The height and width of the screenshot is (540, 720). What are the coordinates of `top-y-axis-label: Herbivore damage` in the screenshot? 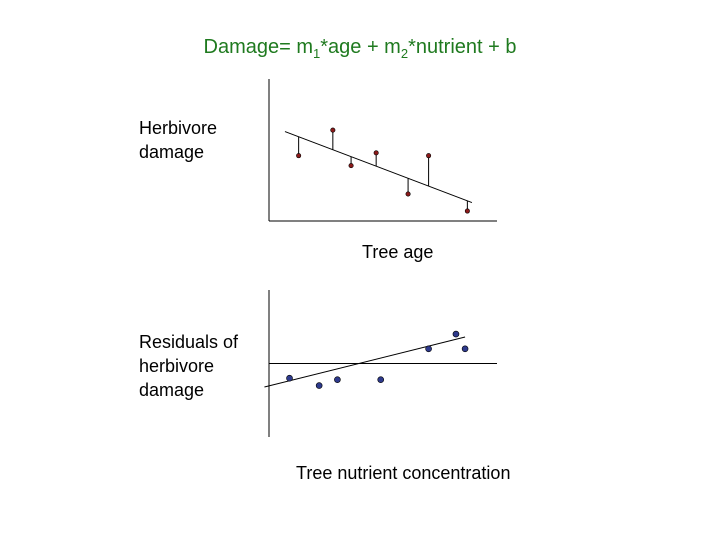 It's located at (178, 140).